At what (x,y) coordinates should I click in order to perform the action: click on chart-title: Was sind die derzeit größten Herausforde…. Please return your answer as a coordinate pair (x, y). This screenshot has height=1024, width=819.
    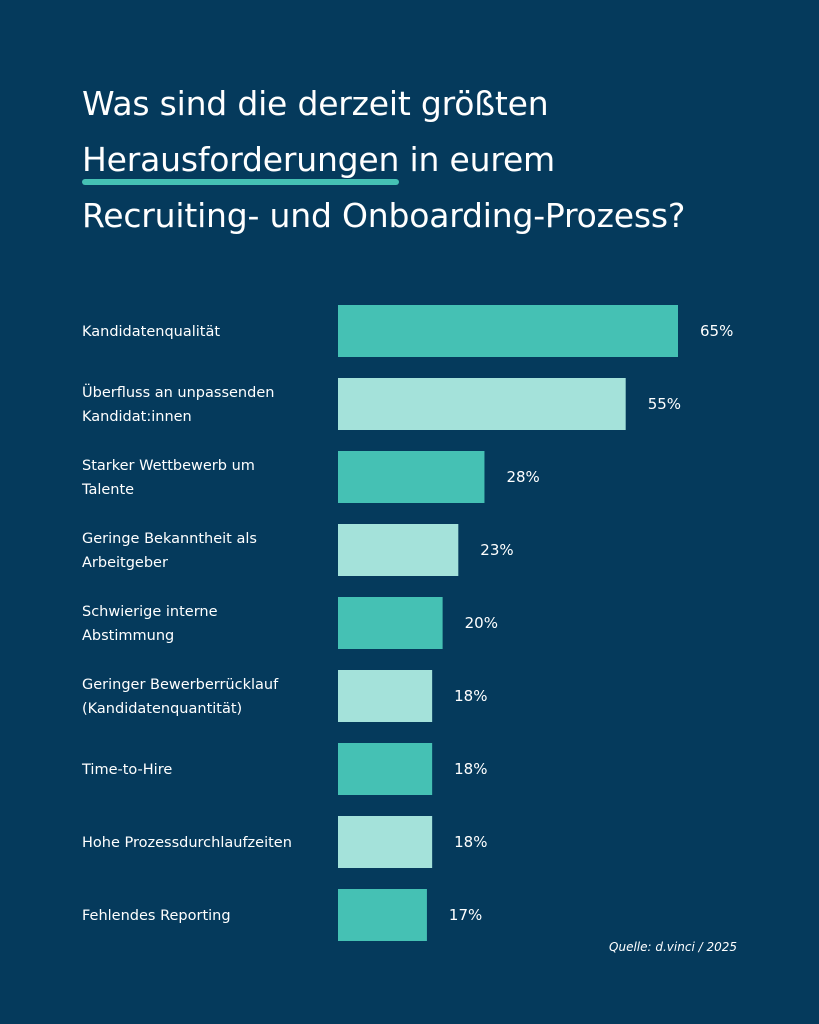
    Looking at the image, I should click on (432, 160).